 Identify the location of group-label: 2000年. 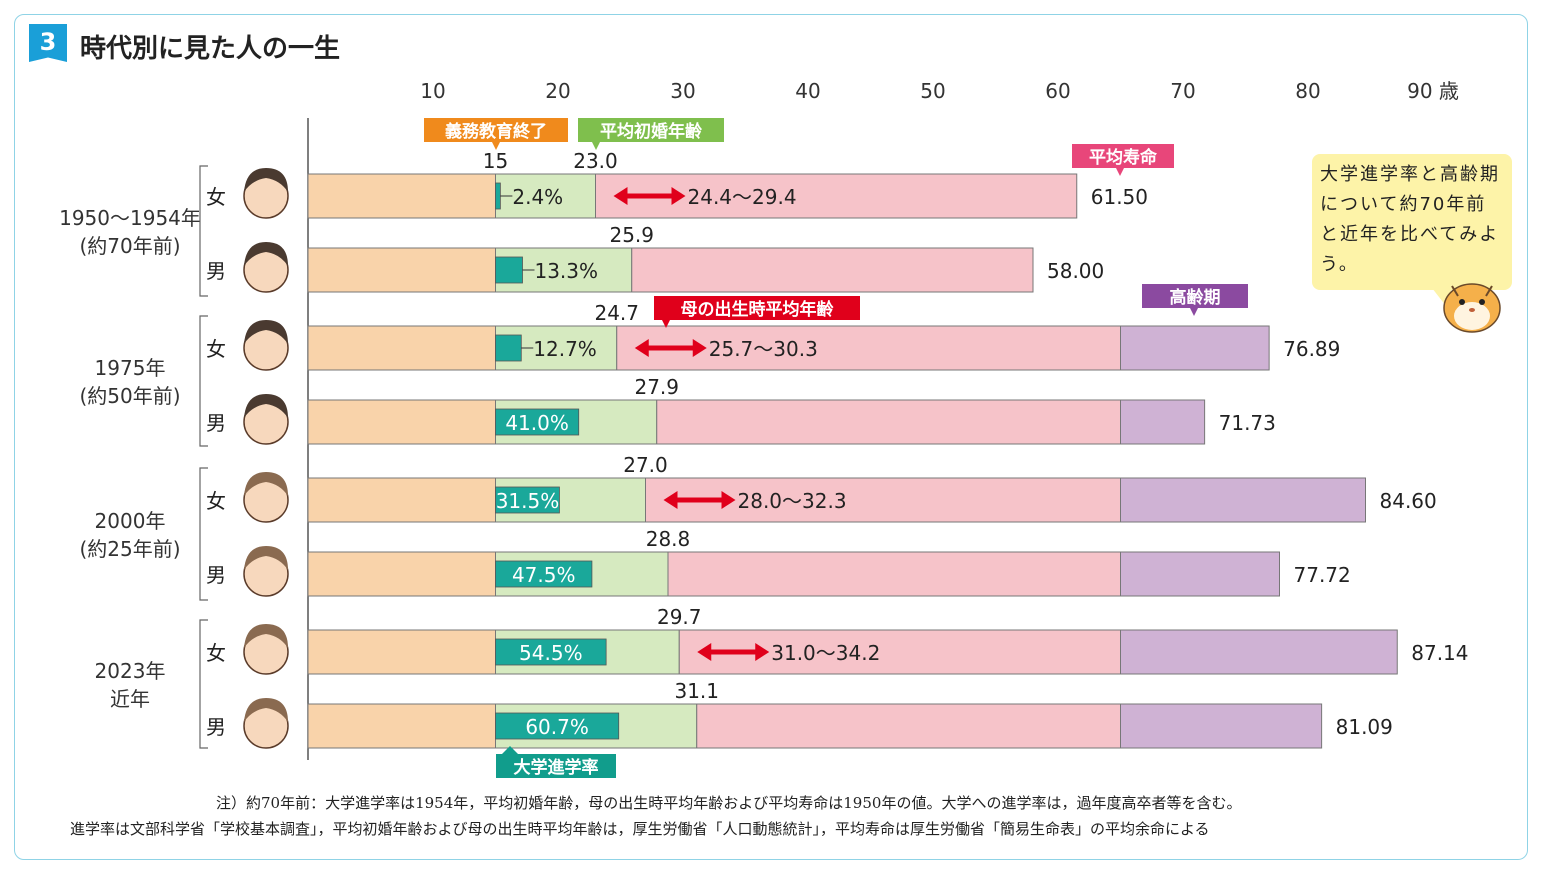
(130, 521).